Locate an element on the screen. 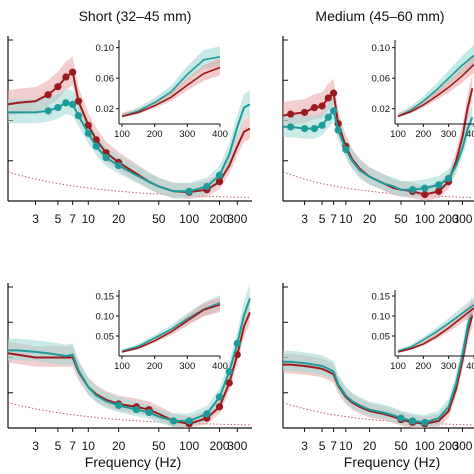 The width and height of the screenshot is (474, 474). column-title-medium: Medium (45–60 mm) is located at coordinates (379, 16).